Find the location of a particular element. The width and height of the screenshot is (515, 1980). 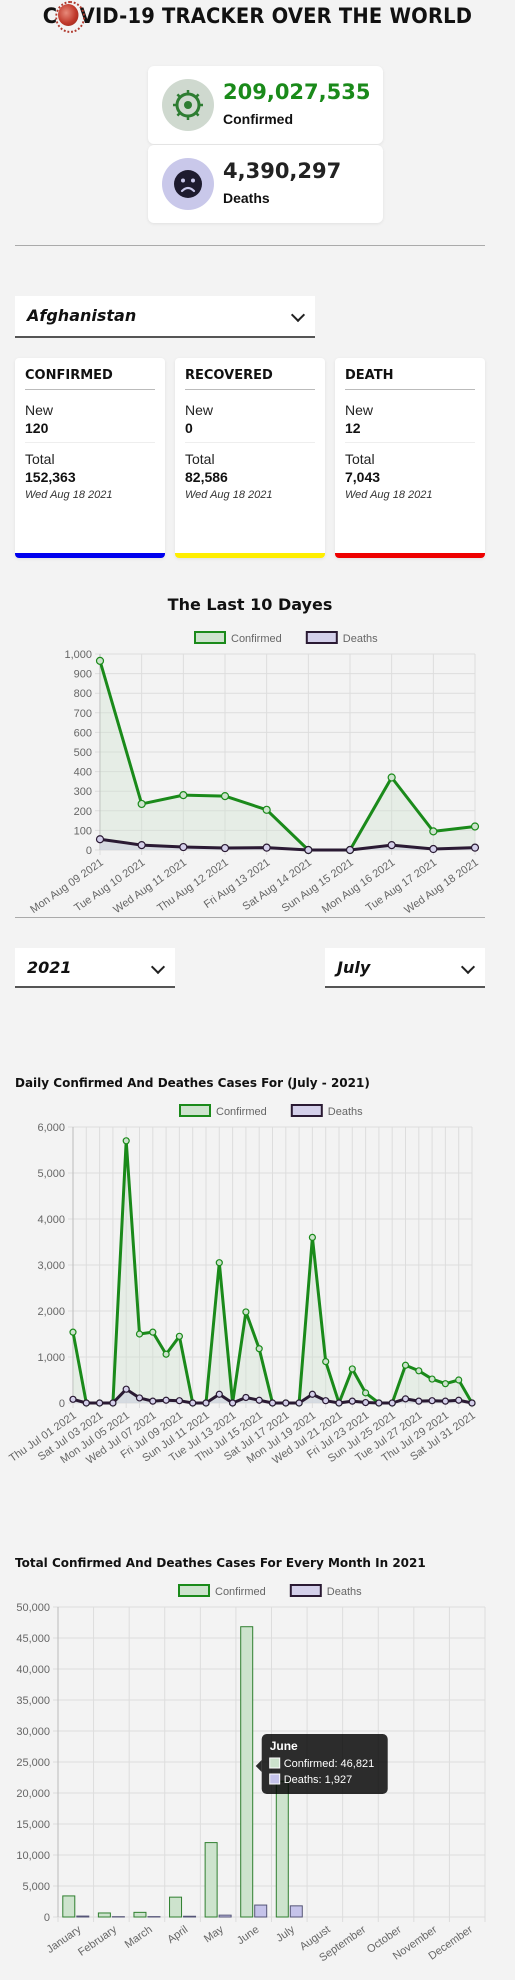

y-tick-label: 100 is located at coordinates (83, 831).